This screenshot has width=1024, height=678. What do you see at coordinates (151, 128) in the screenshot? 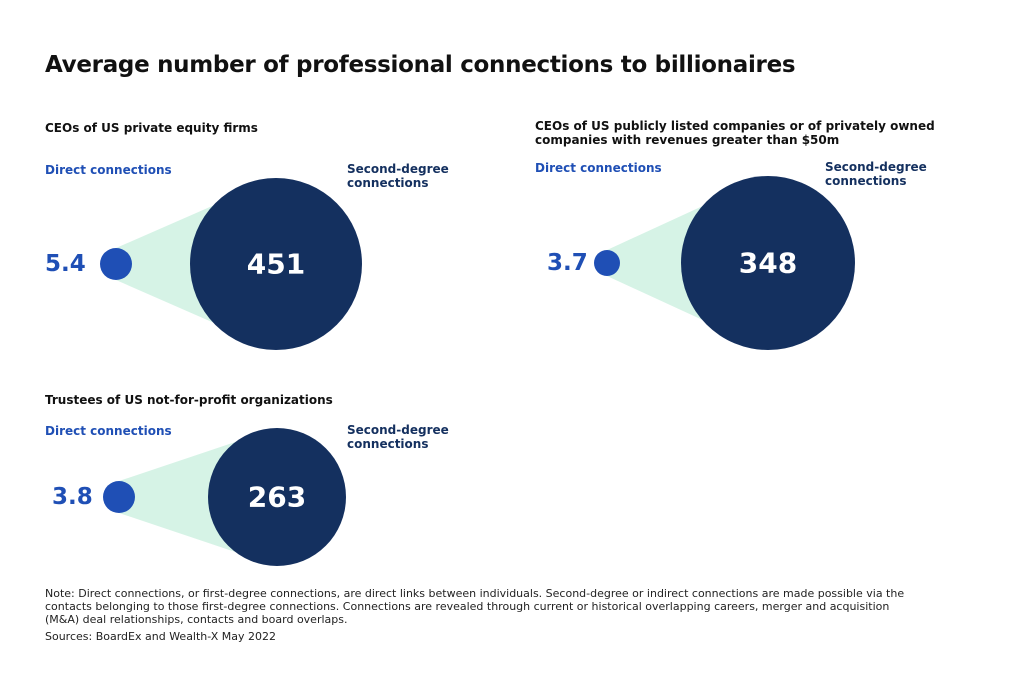
I see `panel-subtitle: CEOs of US private equity firms` at bounding box center [151, 128].